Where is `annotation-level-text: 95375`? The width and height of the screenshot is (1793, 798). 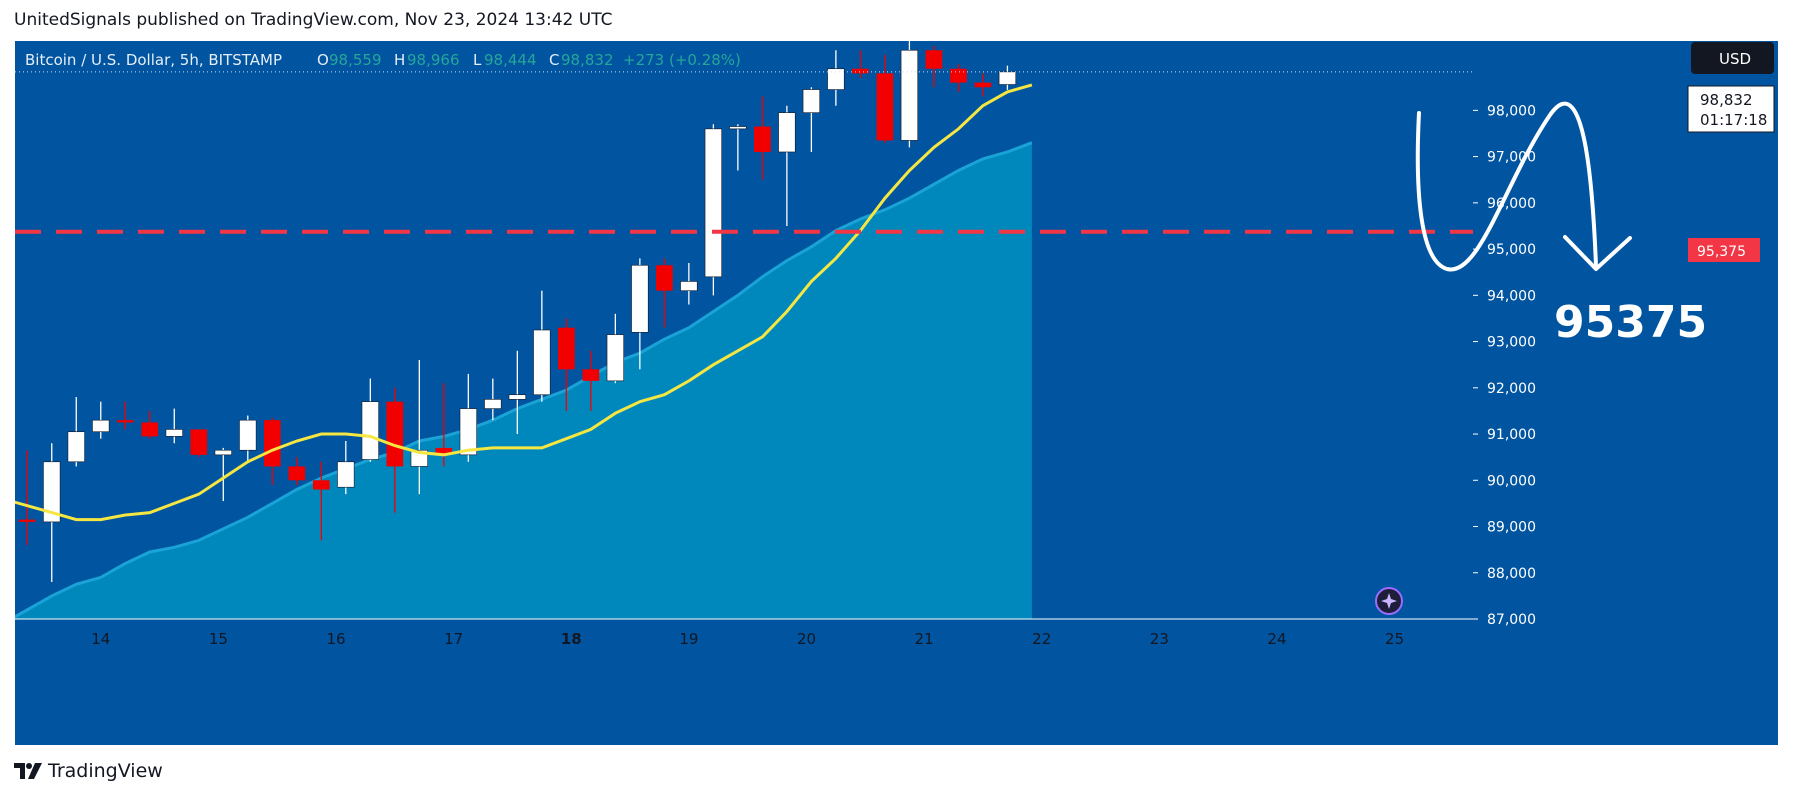
annotation-level-text: 95375 is located at coordinates (1630, 322).